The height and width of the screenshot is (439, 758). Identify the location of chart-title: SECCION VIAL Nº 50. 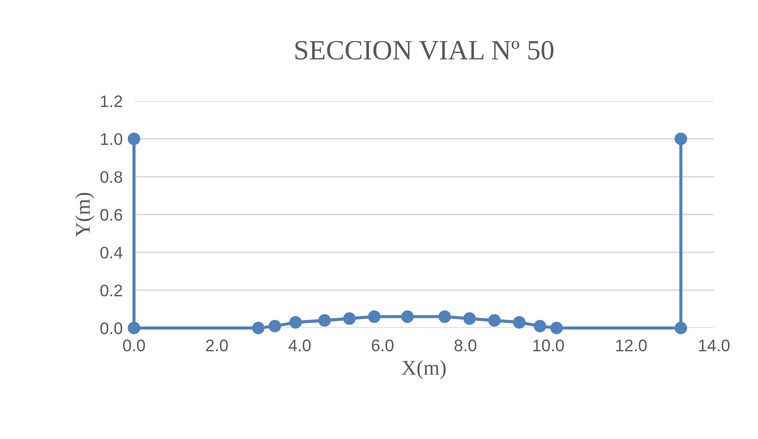
(424, 50).